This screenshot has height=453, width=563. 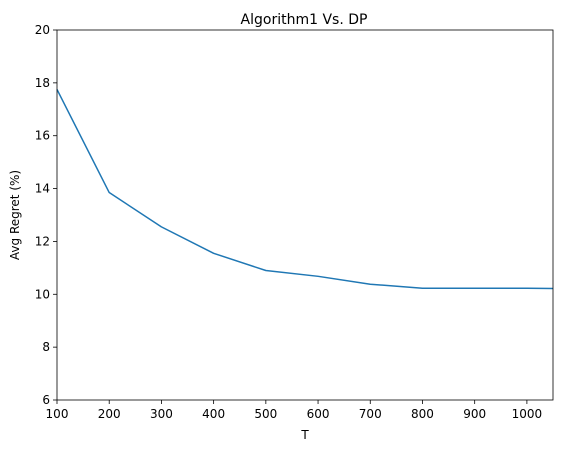 What do you see at coordinates (46, 215) in the screenshot?
I see `y-axis: 6 8 10 12 14 16 18 20` at bounding box center [46, 215].